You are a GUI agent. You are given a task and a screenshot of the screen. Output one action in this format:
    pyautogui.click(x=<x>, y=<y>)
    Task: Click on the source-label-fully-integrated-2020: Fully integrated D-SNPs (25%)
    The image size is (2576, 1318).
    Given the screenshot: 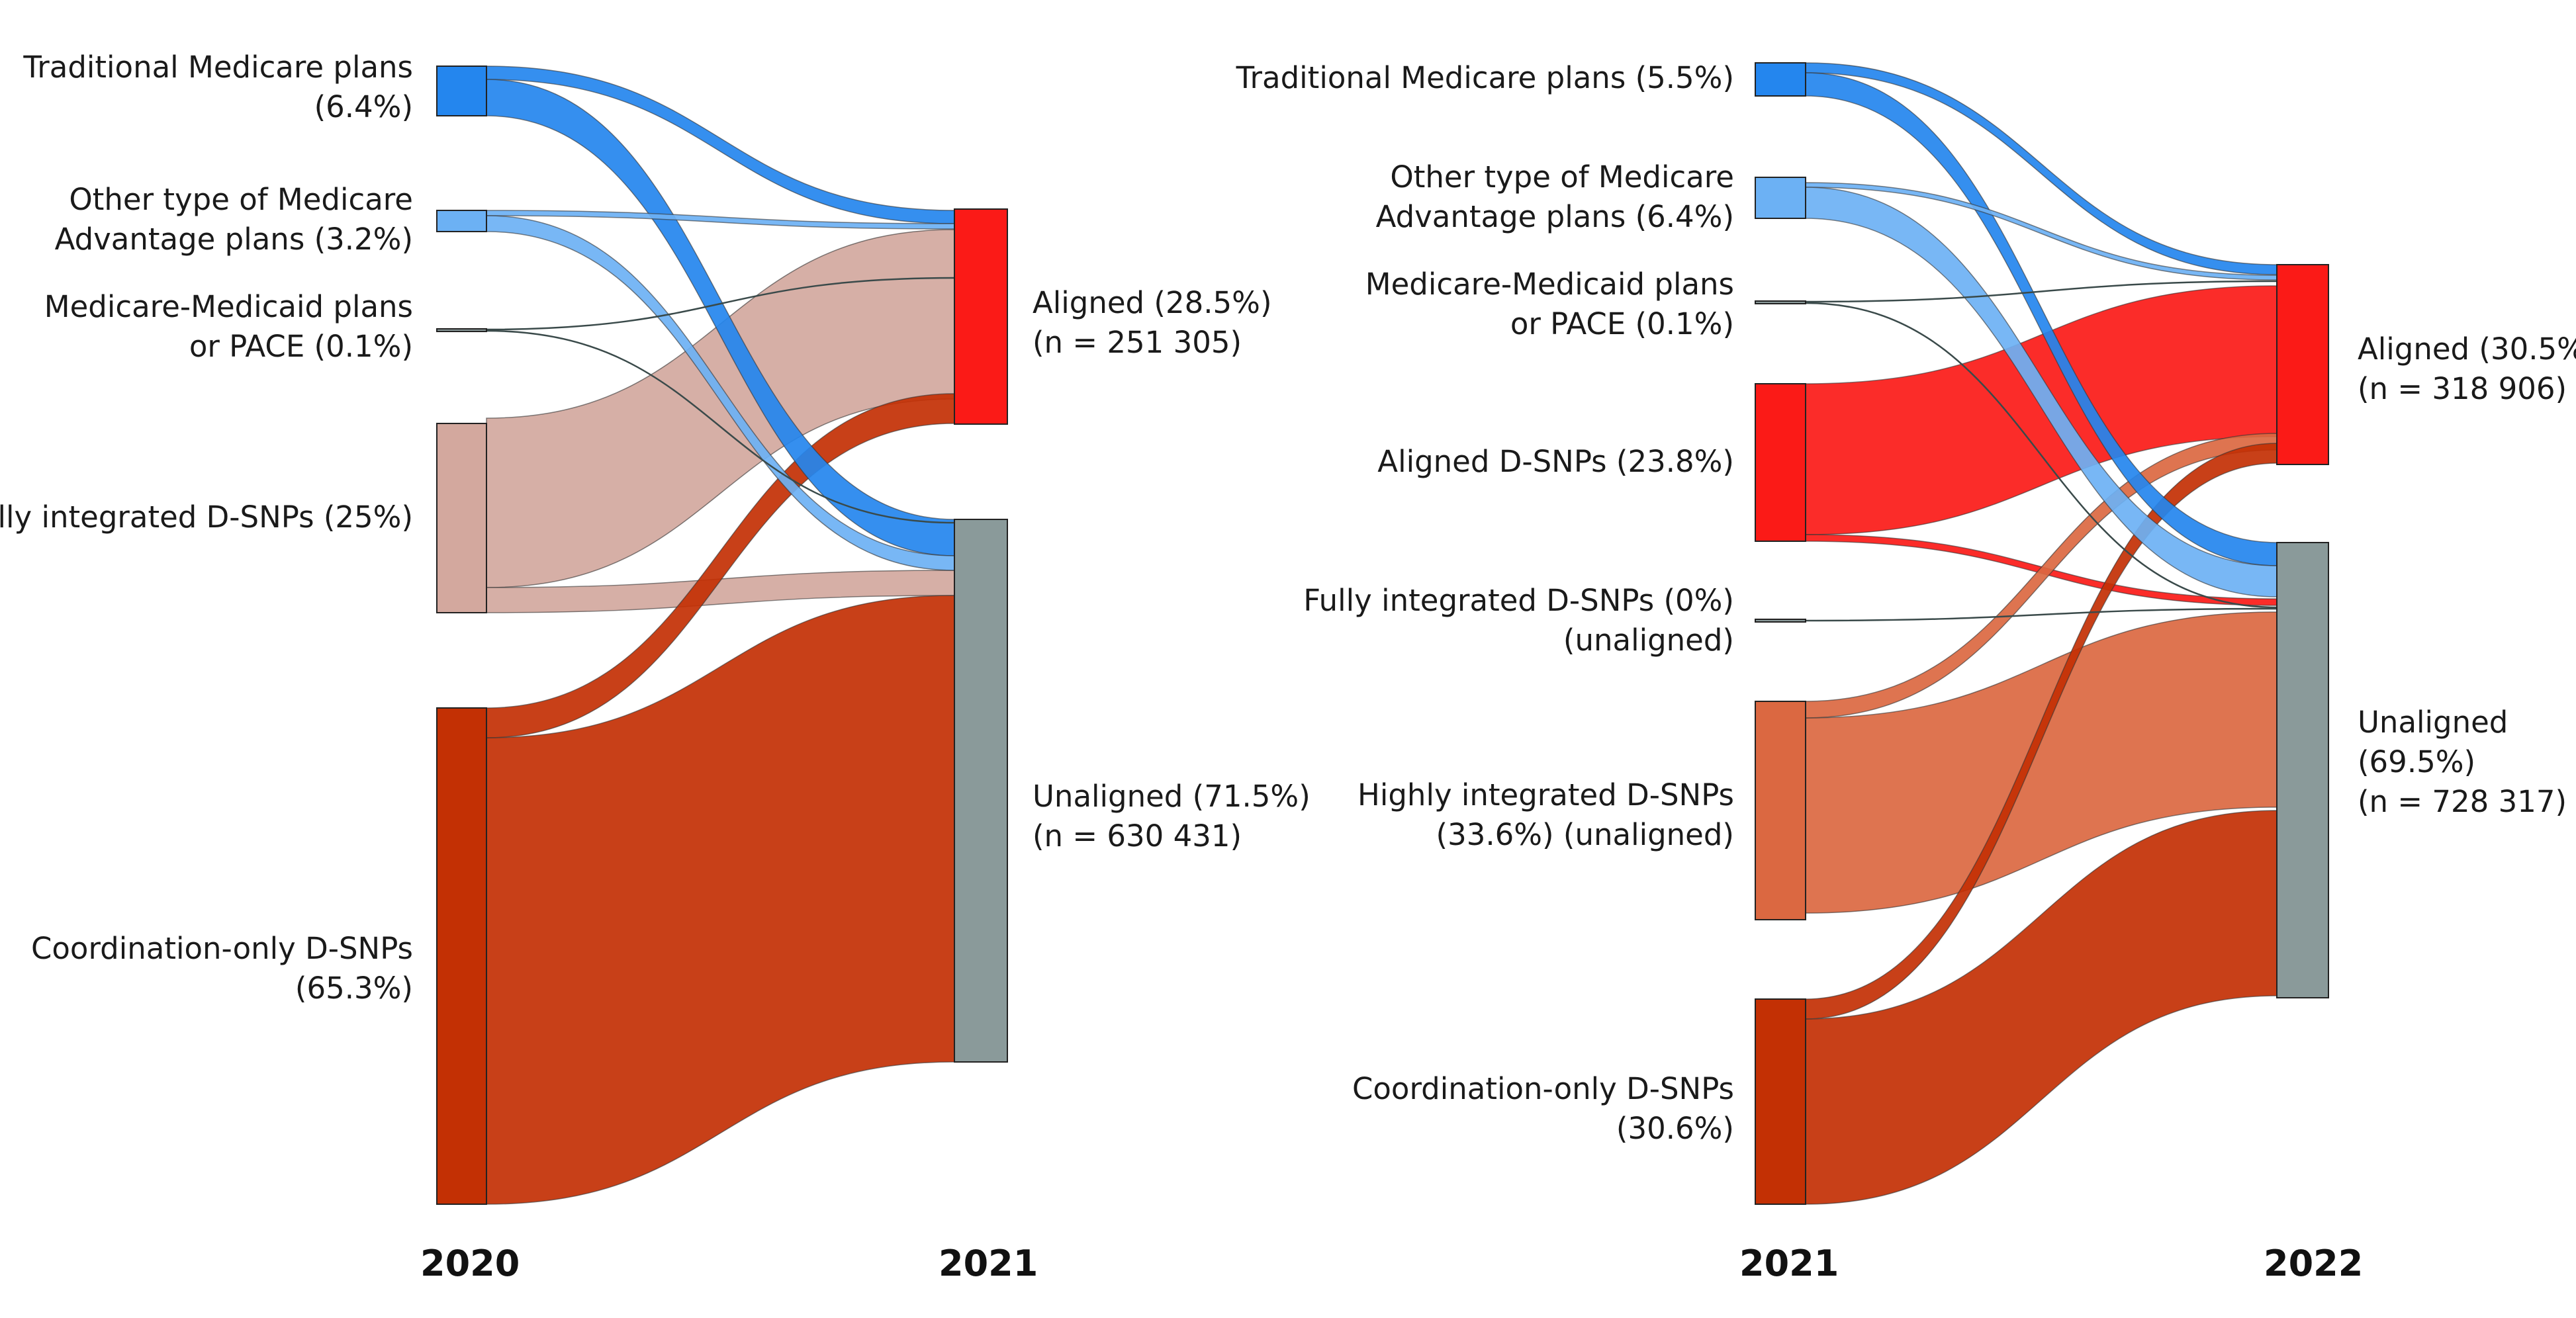 What is the action you would take?
    pyautogui.click(x=206, y=517)
    